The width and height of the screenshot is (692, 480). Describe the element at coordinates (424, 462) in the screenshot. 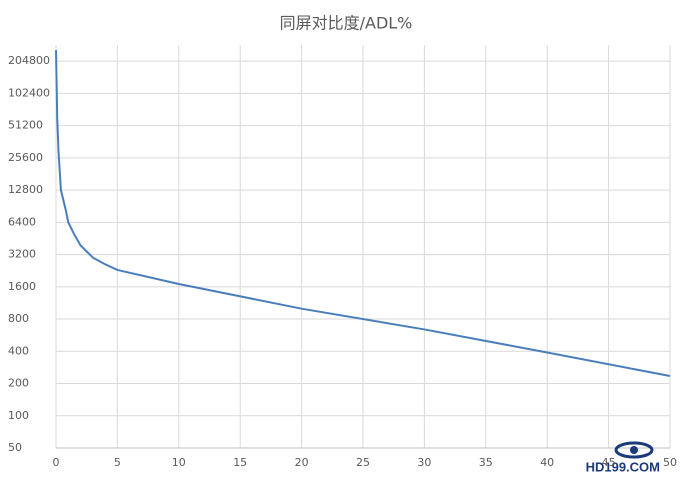

I see `x-tick-label: 30` at that location.